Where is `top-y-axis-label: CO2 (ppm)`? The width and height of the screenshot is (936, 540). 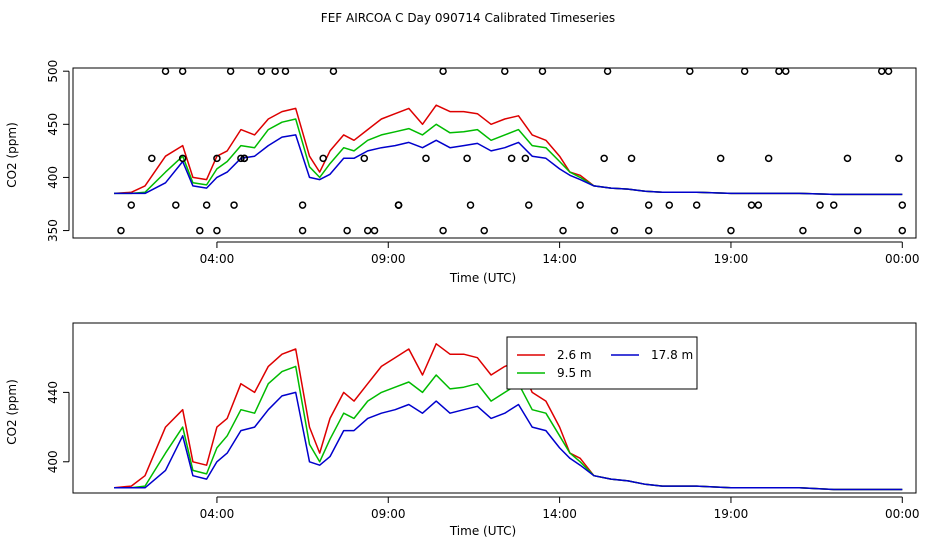 top-y-axis-label: CO2 (ppm) is located at coordinates (12, 155).